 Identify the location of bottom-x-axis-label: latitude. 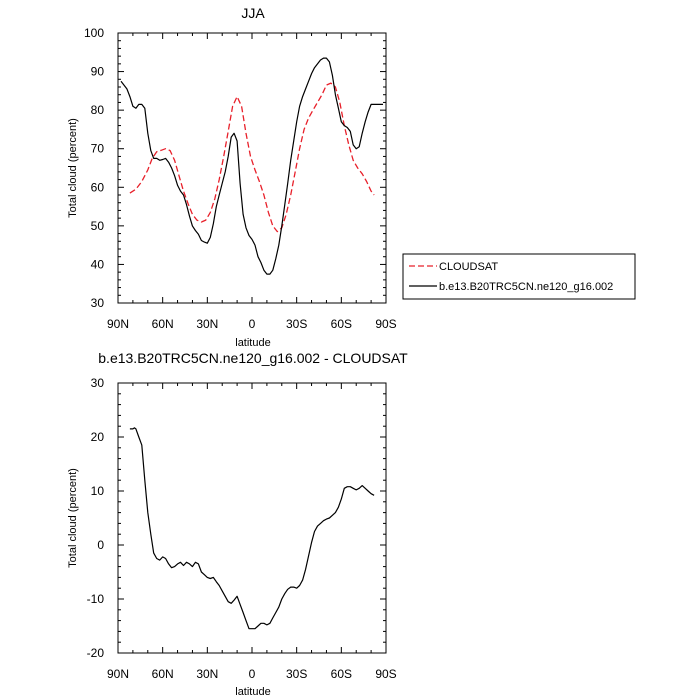
(252, 692).